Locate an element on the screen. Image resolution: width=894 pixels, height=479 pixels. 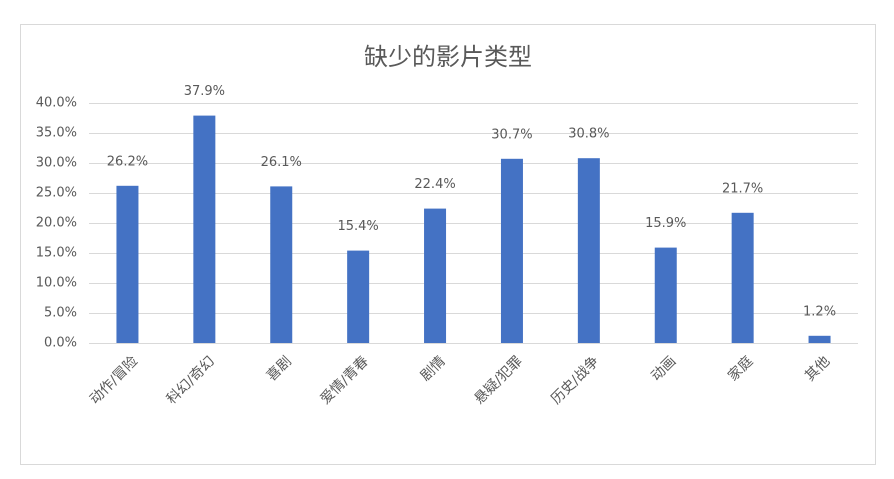
y-tick-label: 40.0% is located at coordinates (56, 103).